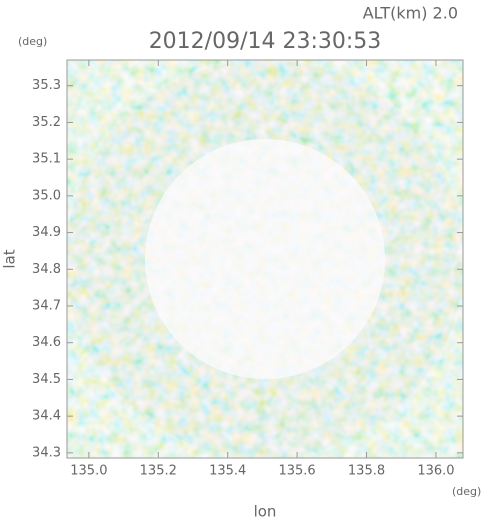 Image resolution: width=491 pixels, height=525 pixels. I want to click on x-tick-label: 135.0, so click(88, 471).